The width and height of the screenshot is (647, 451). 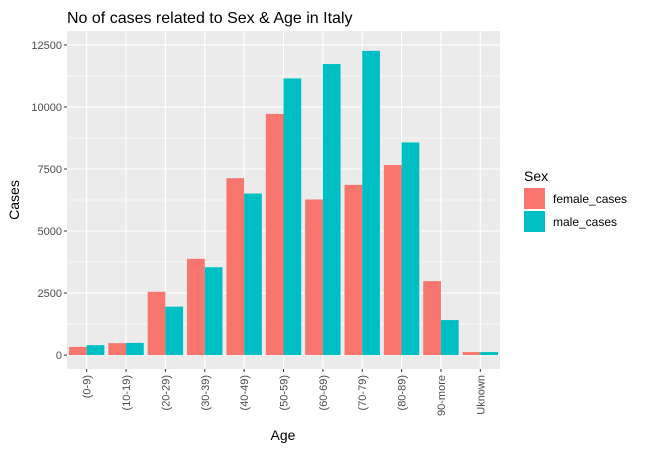 What do you see at coordinates (127, 392) in the screenshot?
I see `x-tick-label: (10-19)` at bounding box center [127, 392].